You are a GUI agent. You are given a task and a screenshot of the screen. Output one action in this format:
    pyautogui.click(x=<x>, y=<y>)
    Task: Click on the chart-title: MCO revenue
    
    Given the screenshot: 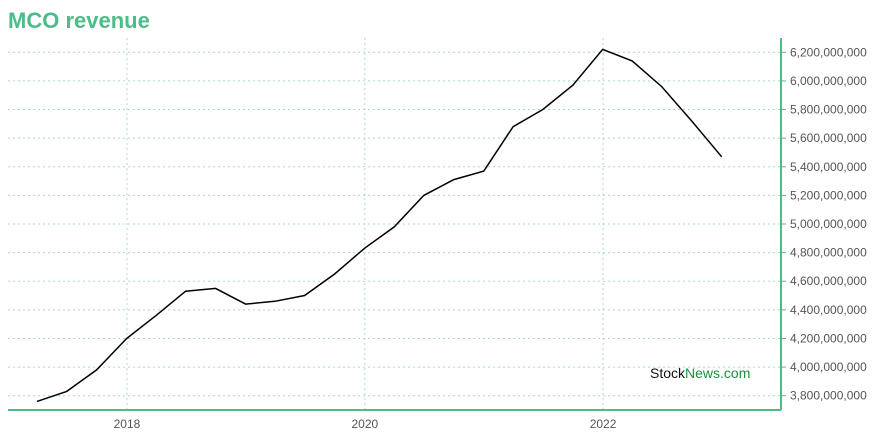 What is the action you would take?
    pyautogui.click(x=79, y=20)
    